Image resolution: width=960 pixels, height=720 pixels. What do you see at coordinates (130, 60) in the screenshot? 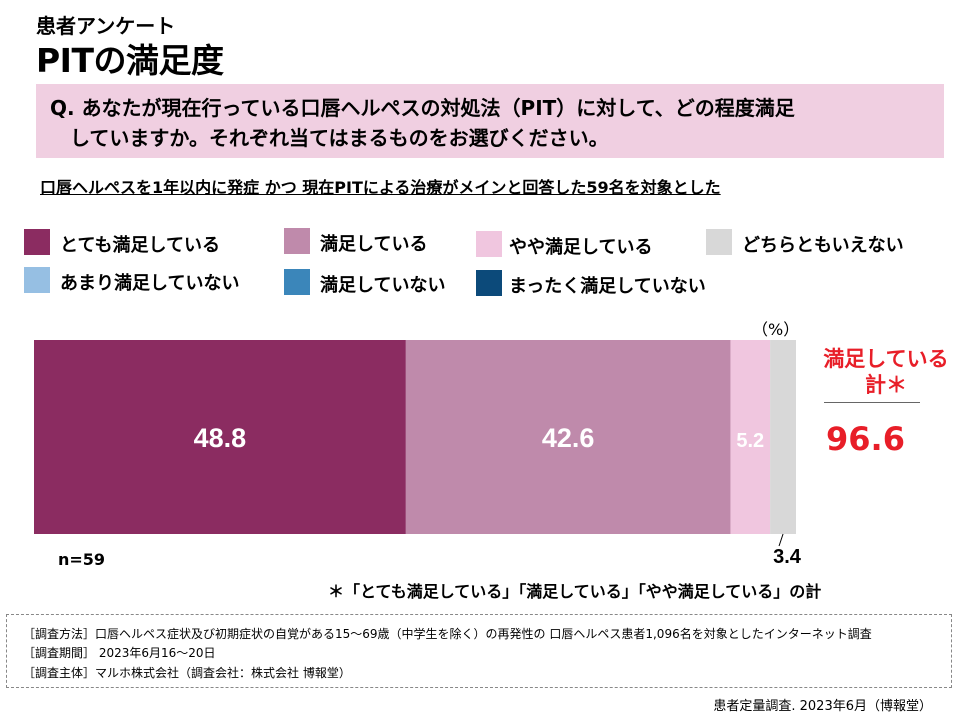
I see `page-title: PITの満足度` at bounding box center [130, 60].